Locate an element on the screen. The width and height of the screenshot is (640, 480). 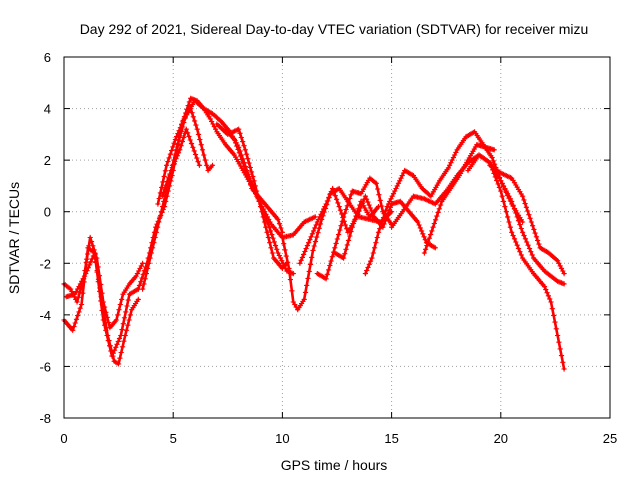
y-tick-label: 0 is located at coordinates (47, 212).